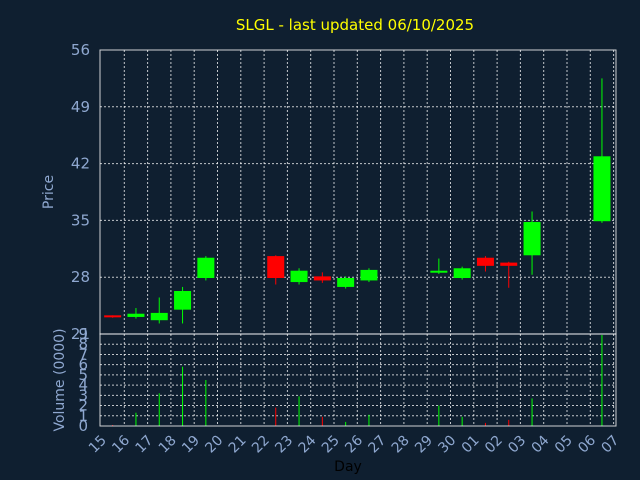 This screenshot has width=640, height=480. Describe the element at coordinates (587, 444) in the screenshot. I see `x-tick-label: 06` at that location.